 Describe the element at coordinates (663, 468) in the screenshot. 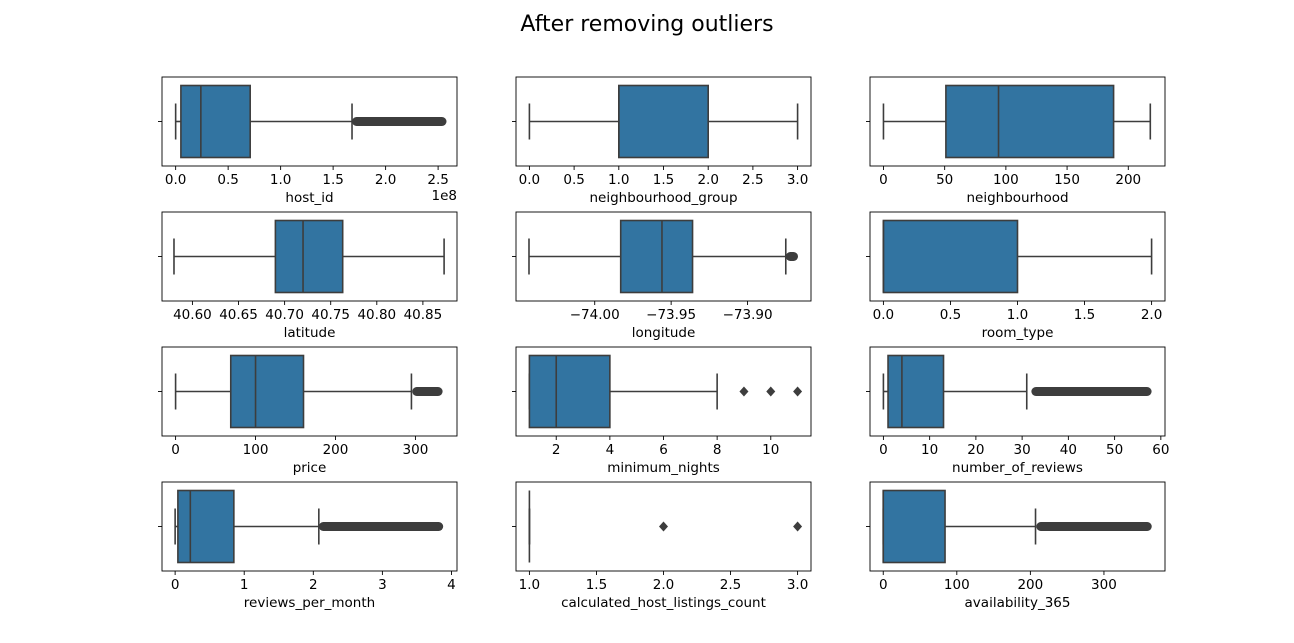

I see `x-axis-label: minimum_nights` at that location.